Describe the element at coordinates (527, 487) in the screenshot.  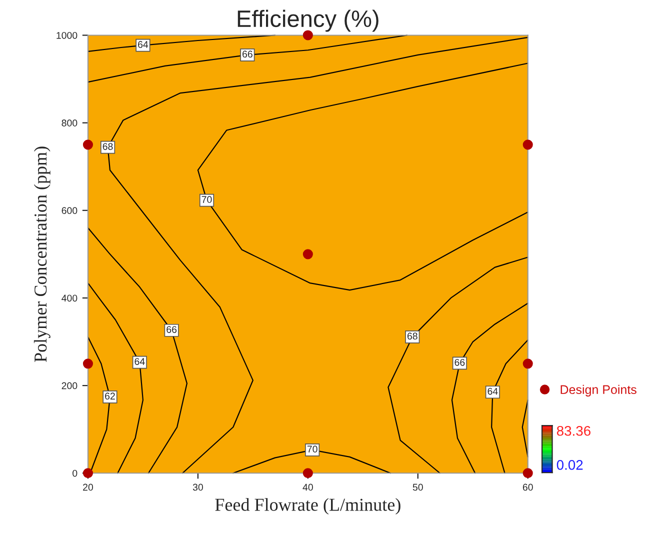
I see `x-tick-label: 60` at that location.